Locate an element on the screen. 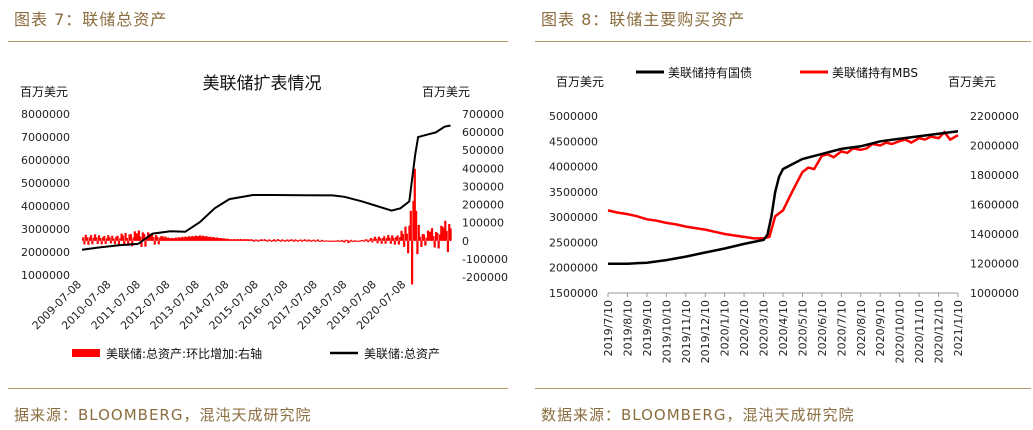 The height and width of the screenshot is (430, 1033). right-y-tick: 1400000 is located at coordinates (994, 234).